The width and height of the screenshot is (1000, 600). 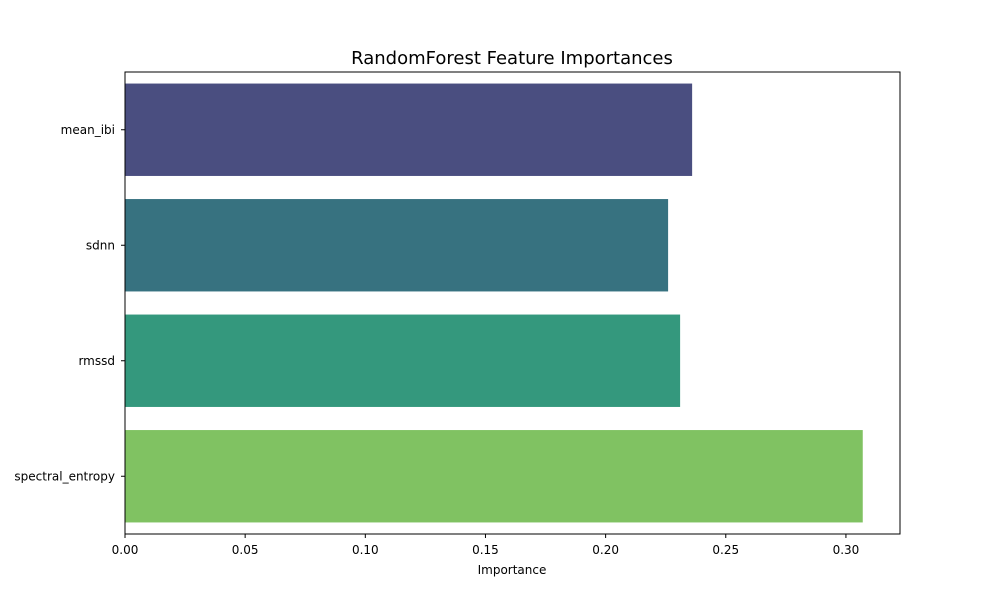 What do you see at coordinates (846, 550) in the screenshot?
I see `x-tick-label: 0.30` at bounding box center [846, 550].